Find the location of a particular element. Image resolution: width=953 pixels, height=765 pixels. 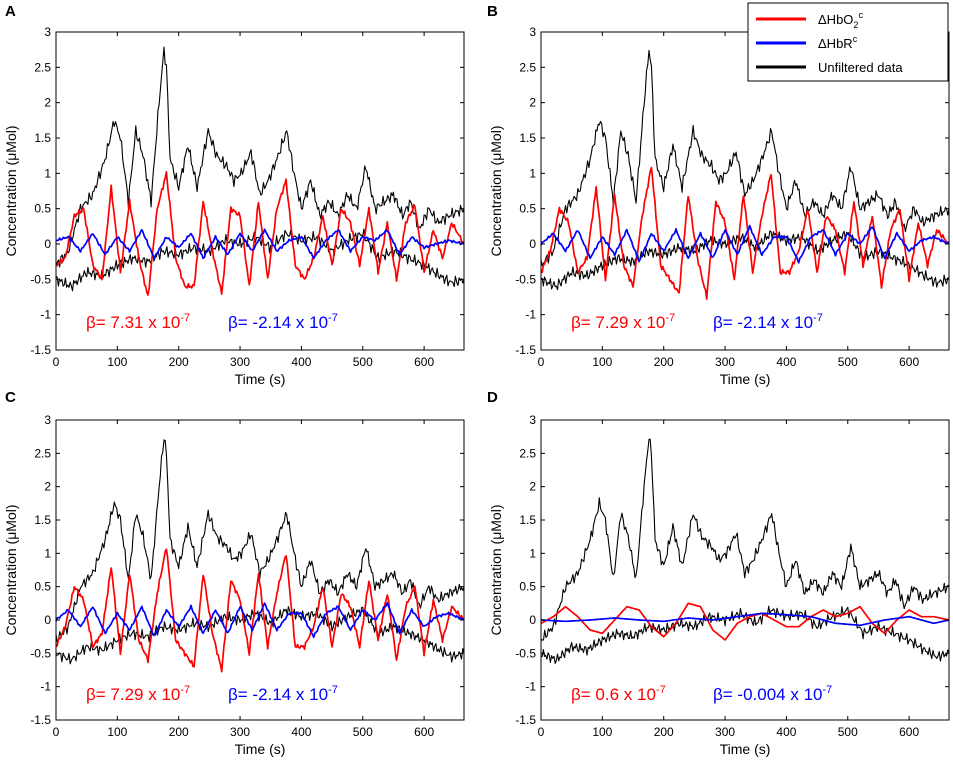

panel-letter: D is located at coordinates (492, 397).